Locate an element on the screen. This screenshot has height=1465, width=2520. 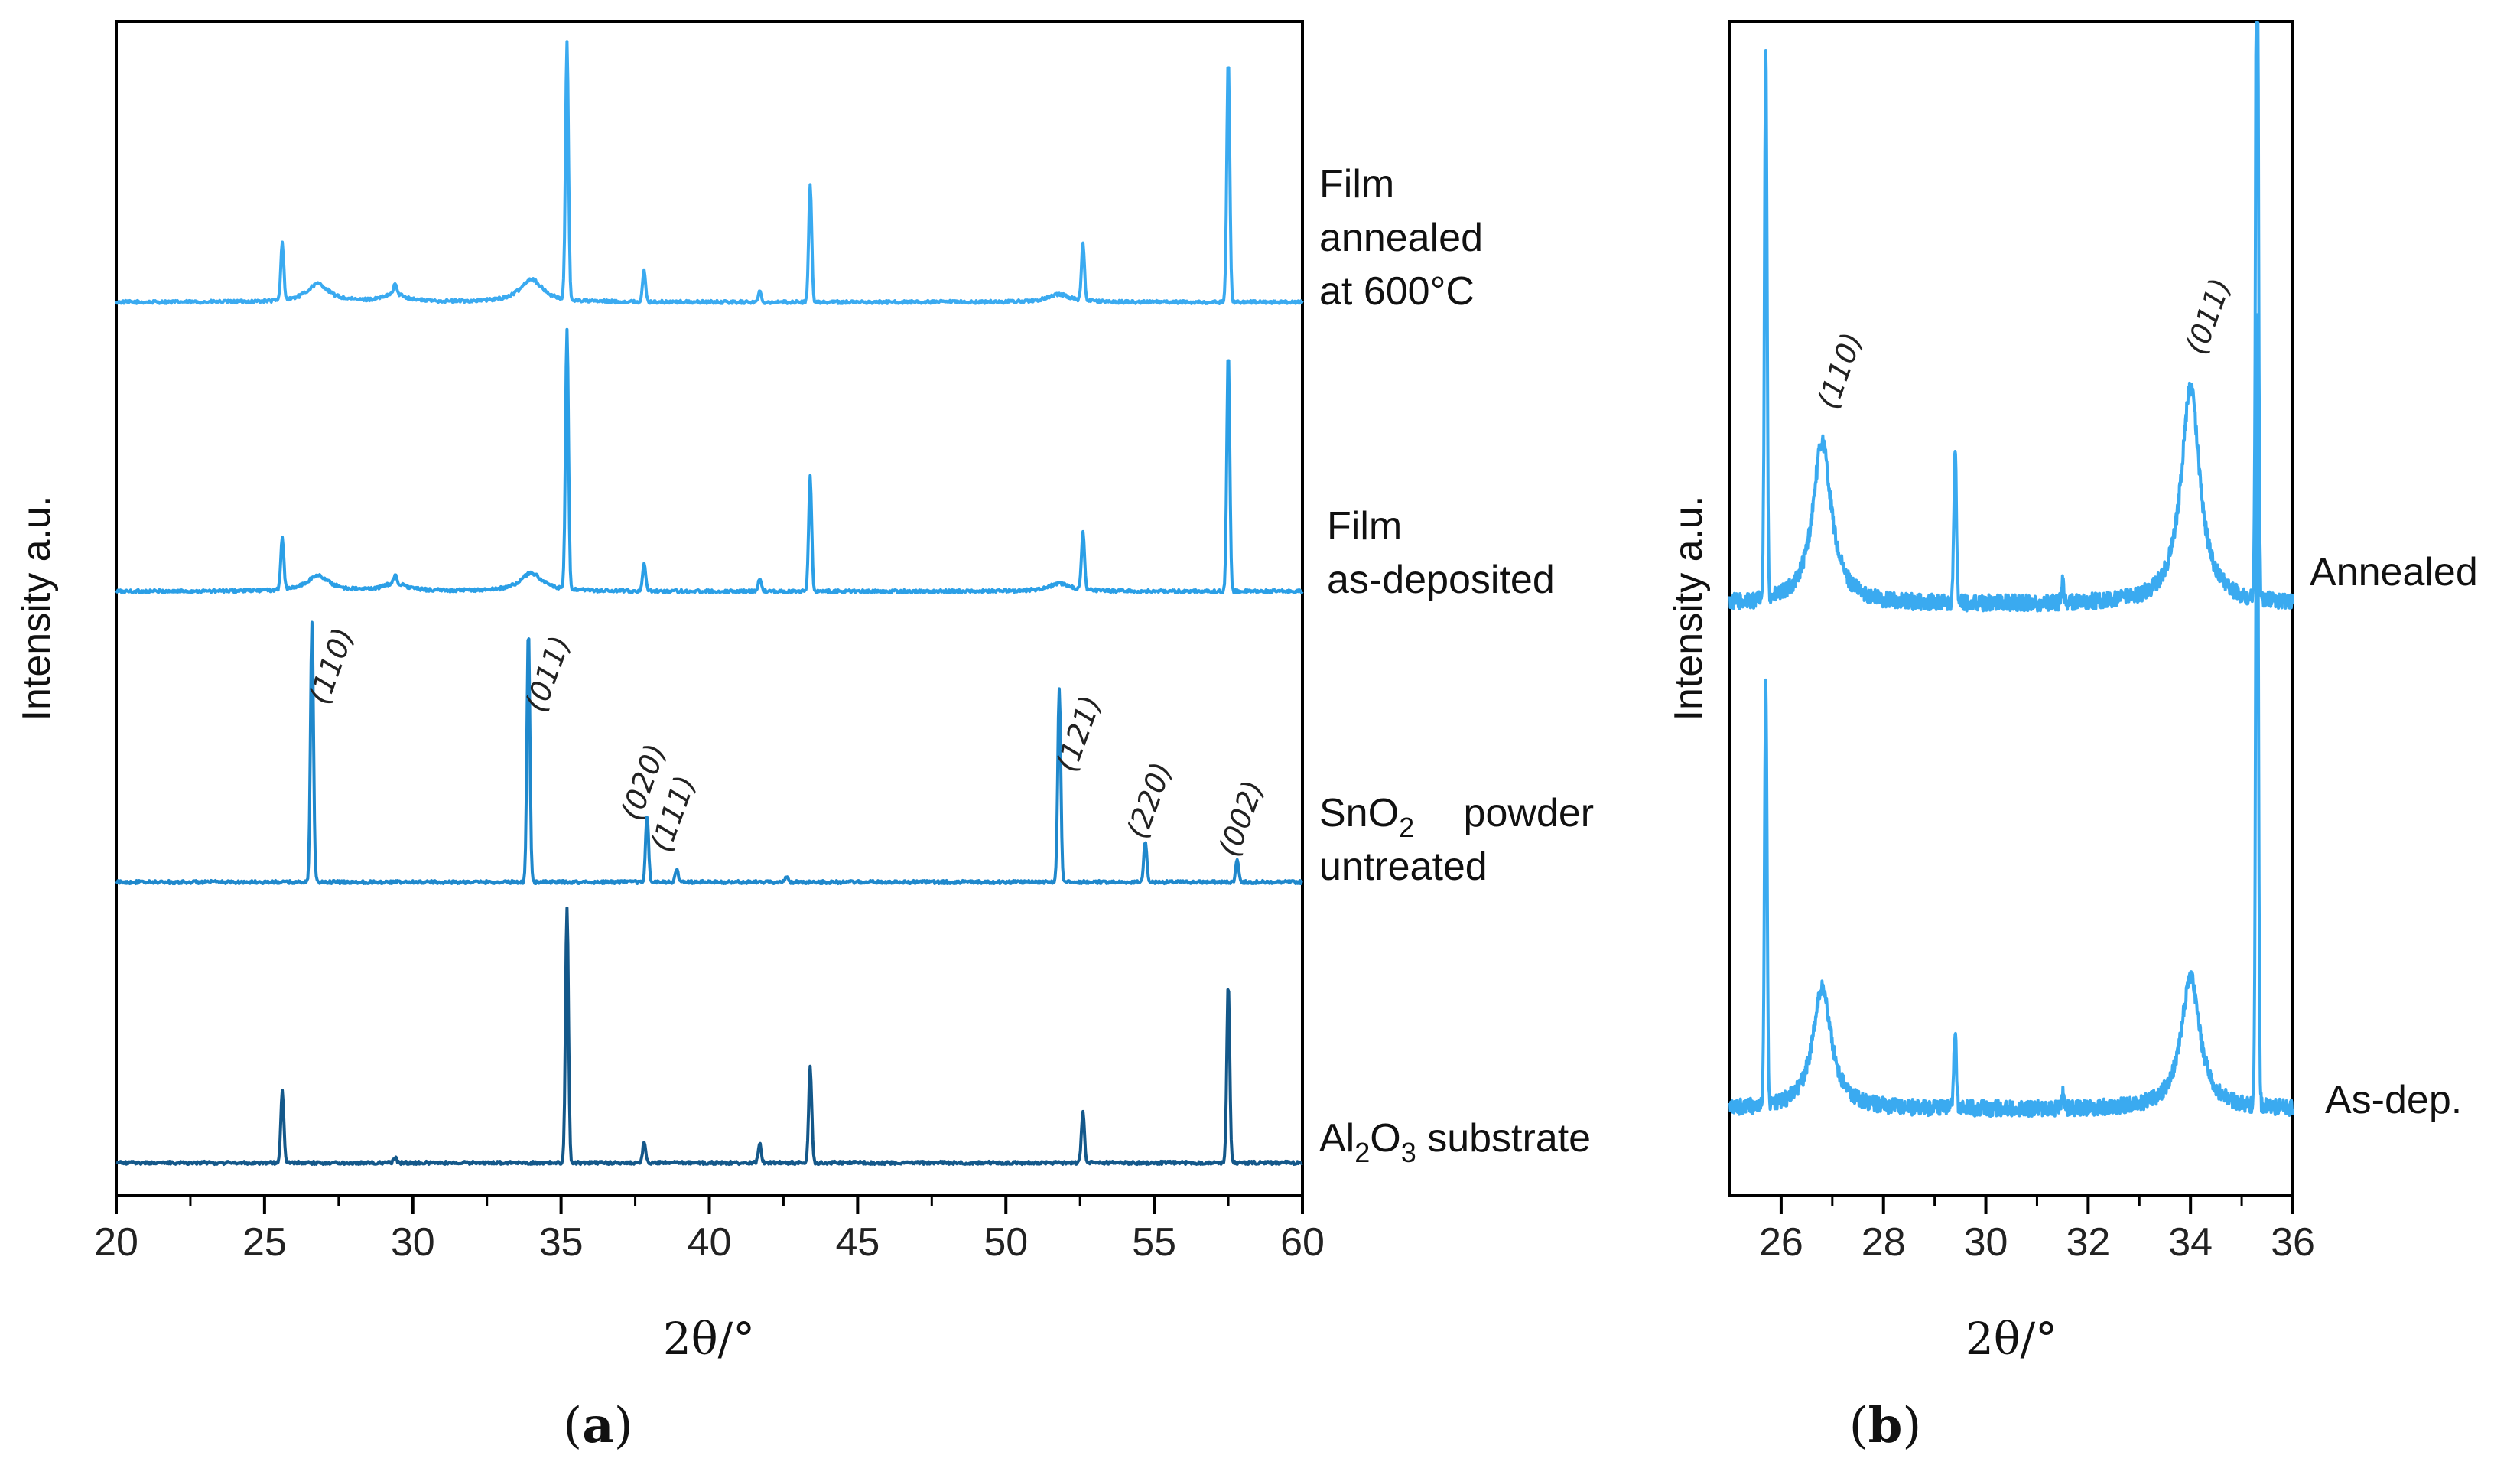
panel-b-y-axis-title: Intensity a.u. is located at coordinates (1688, 608).